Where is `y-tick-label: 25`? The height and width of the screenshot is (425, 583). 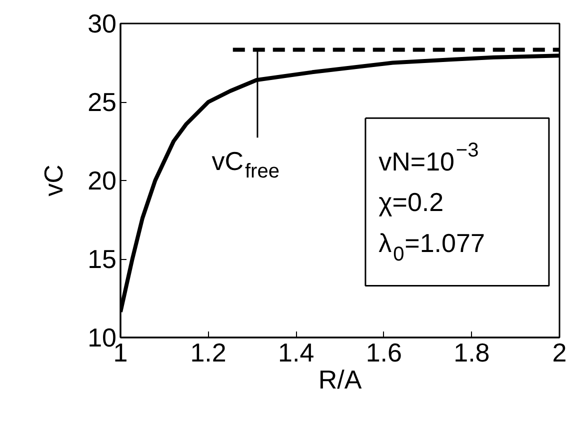 y-tick-label: 25 is located at coordinates (102, 102).